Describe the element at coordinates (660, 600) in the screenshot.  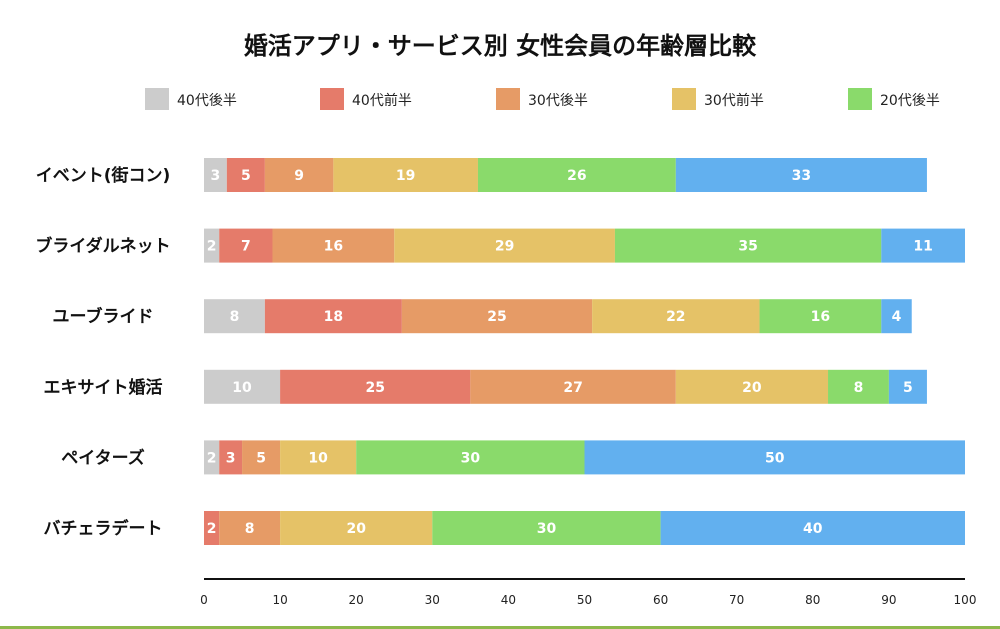
I see `x-tick-label: 60` at that location.